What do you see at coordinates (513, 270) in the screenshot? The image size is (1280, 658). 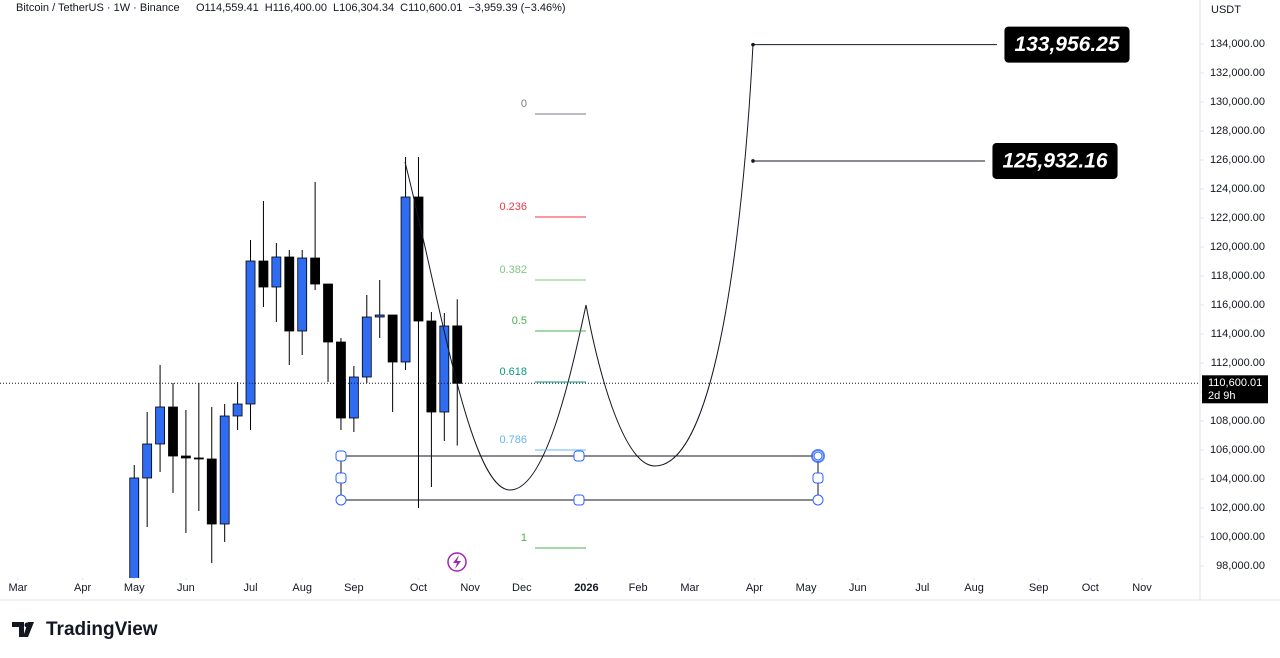 I see `fib-label: 0.382` at bounding box center [513, 270].